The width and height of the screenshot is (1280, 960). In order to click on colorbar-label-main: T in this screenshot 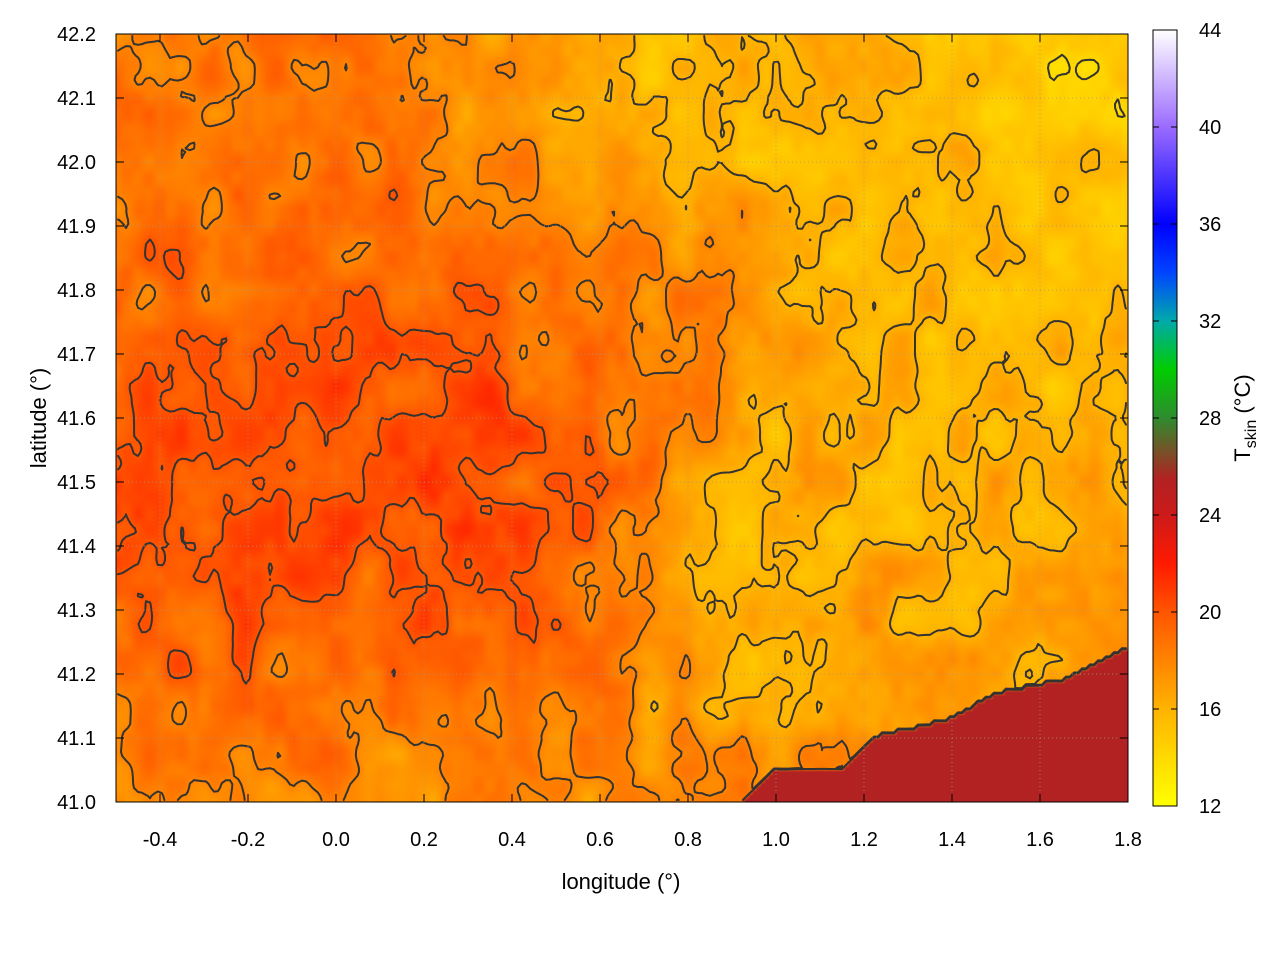, I will do `click(1242, 454)`.